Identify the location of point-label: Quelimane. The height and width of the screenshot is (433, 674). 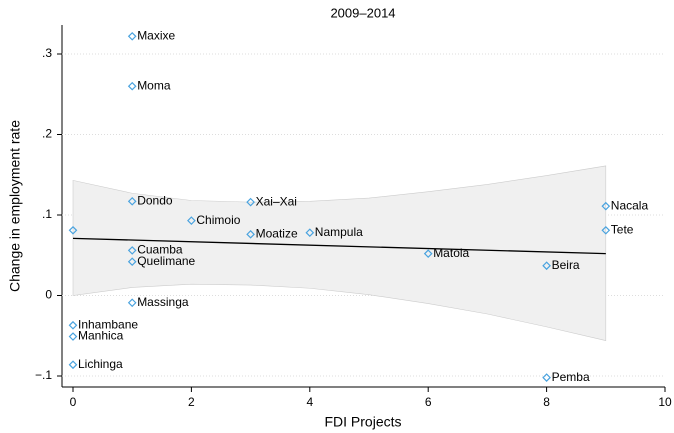
(166, 261).